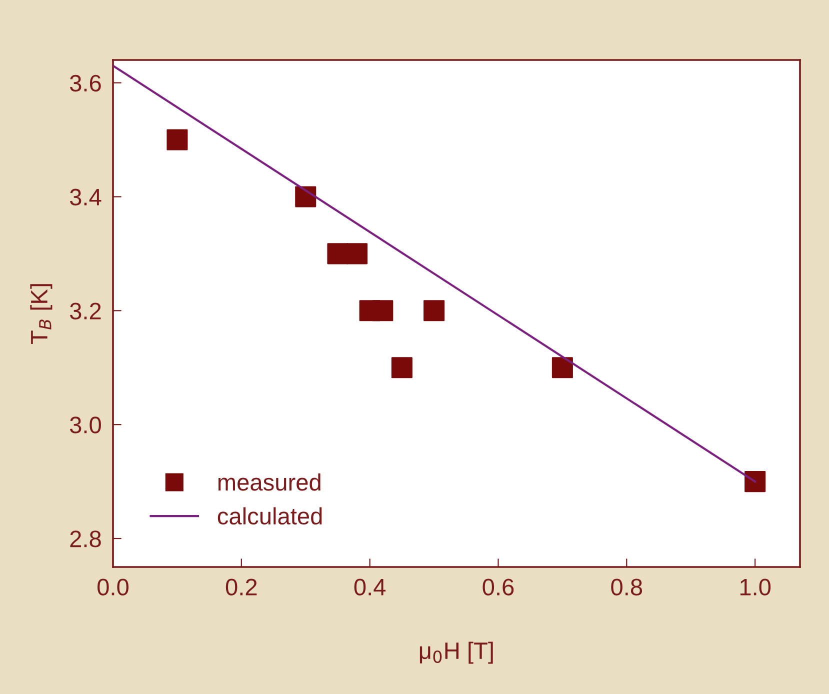  What do you see at coordinates (113, 587) in the screenshot?
I see `x-tick-label: 0.0` at bounding box center [113, 587].